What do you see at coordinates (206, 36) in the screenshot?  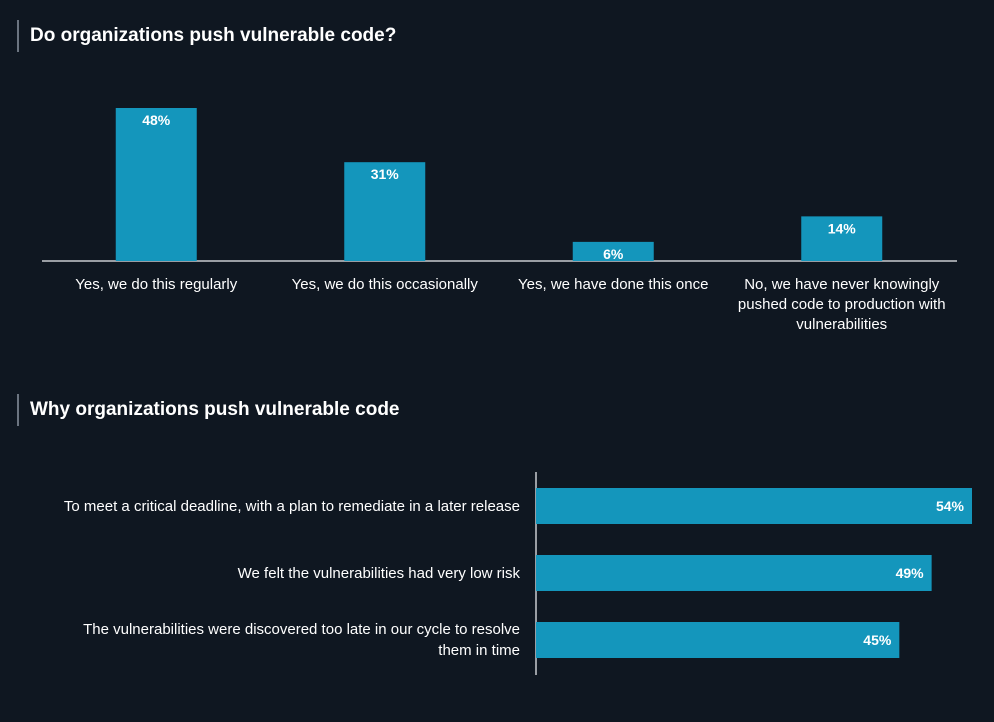 I see `chart1-title: Do organizations push vulnerable code?` at bounding box center [206, 36].